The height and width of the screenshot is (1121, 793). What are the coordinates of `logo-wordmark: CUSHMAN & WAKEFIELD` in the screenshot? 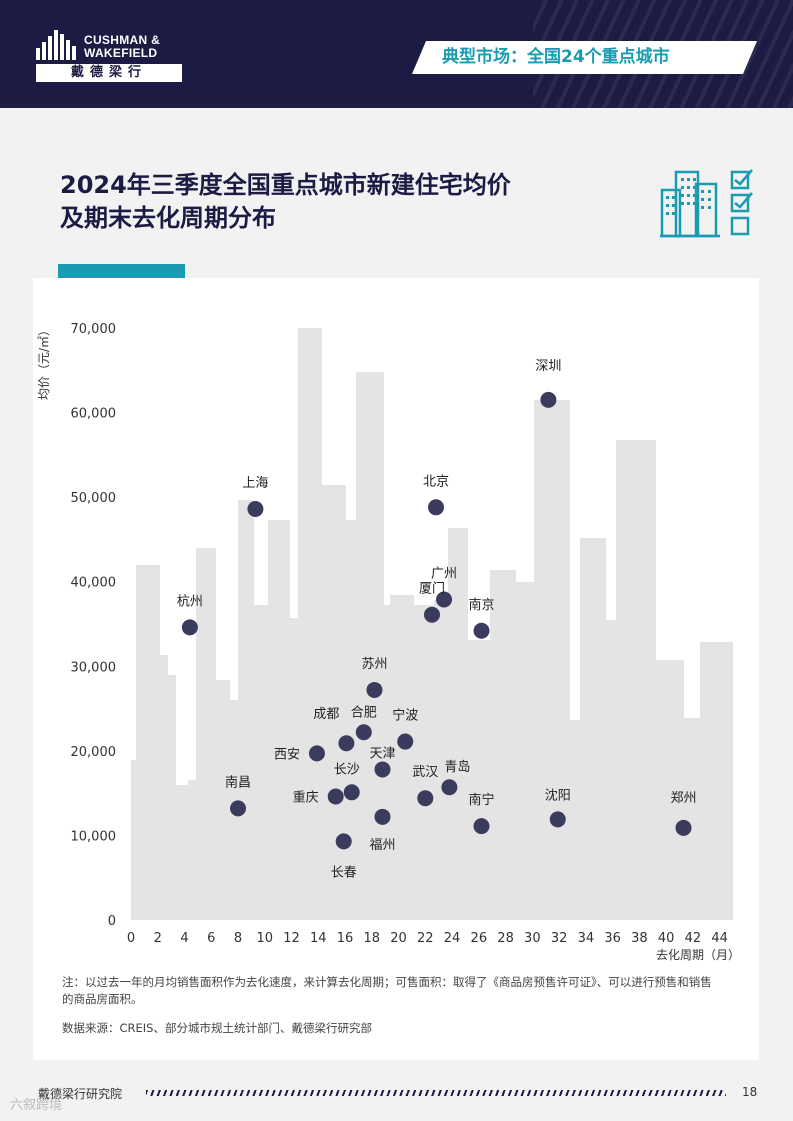 It's located at (122, 47).